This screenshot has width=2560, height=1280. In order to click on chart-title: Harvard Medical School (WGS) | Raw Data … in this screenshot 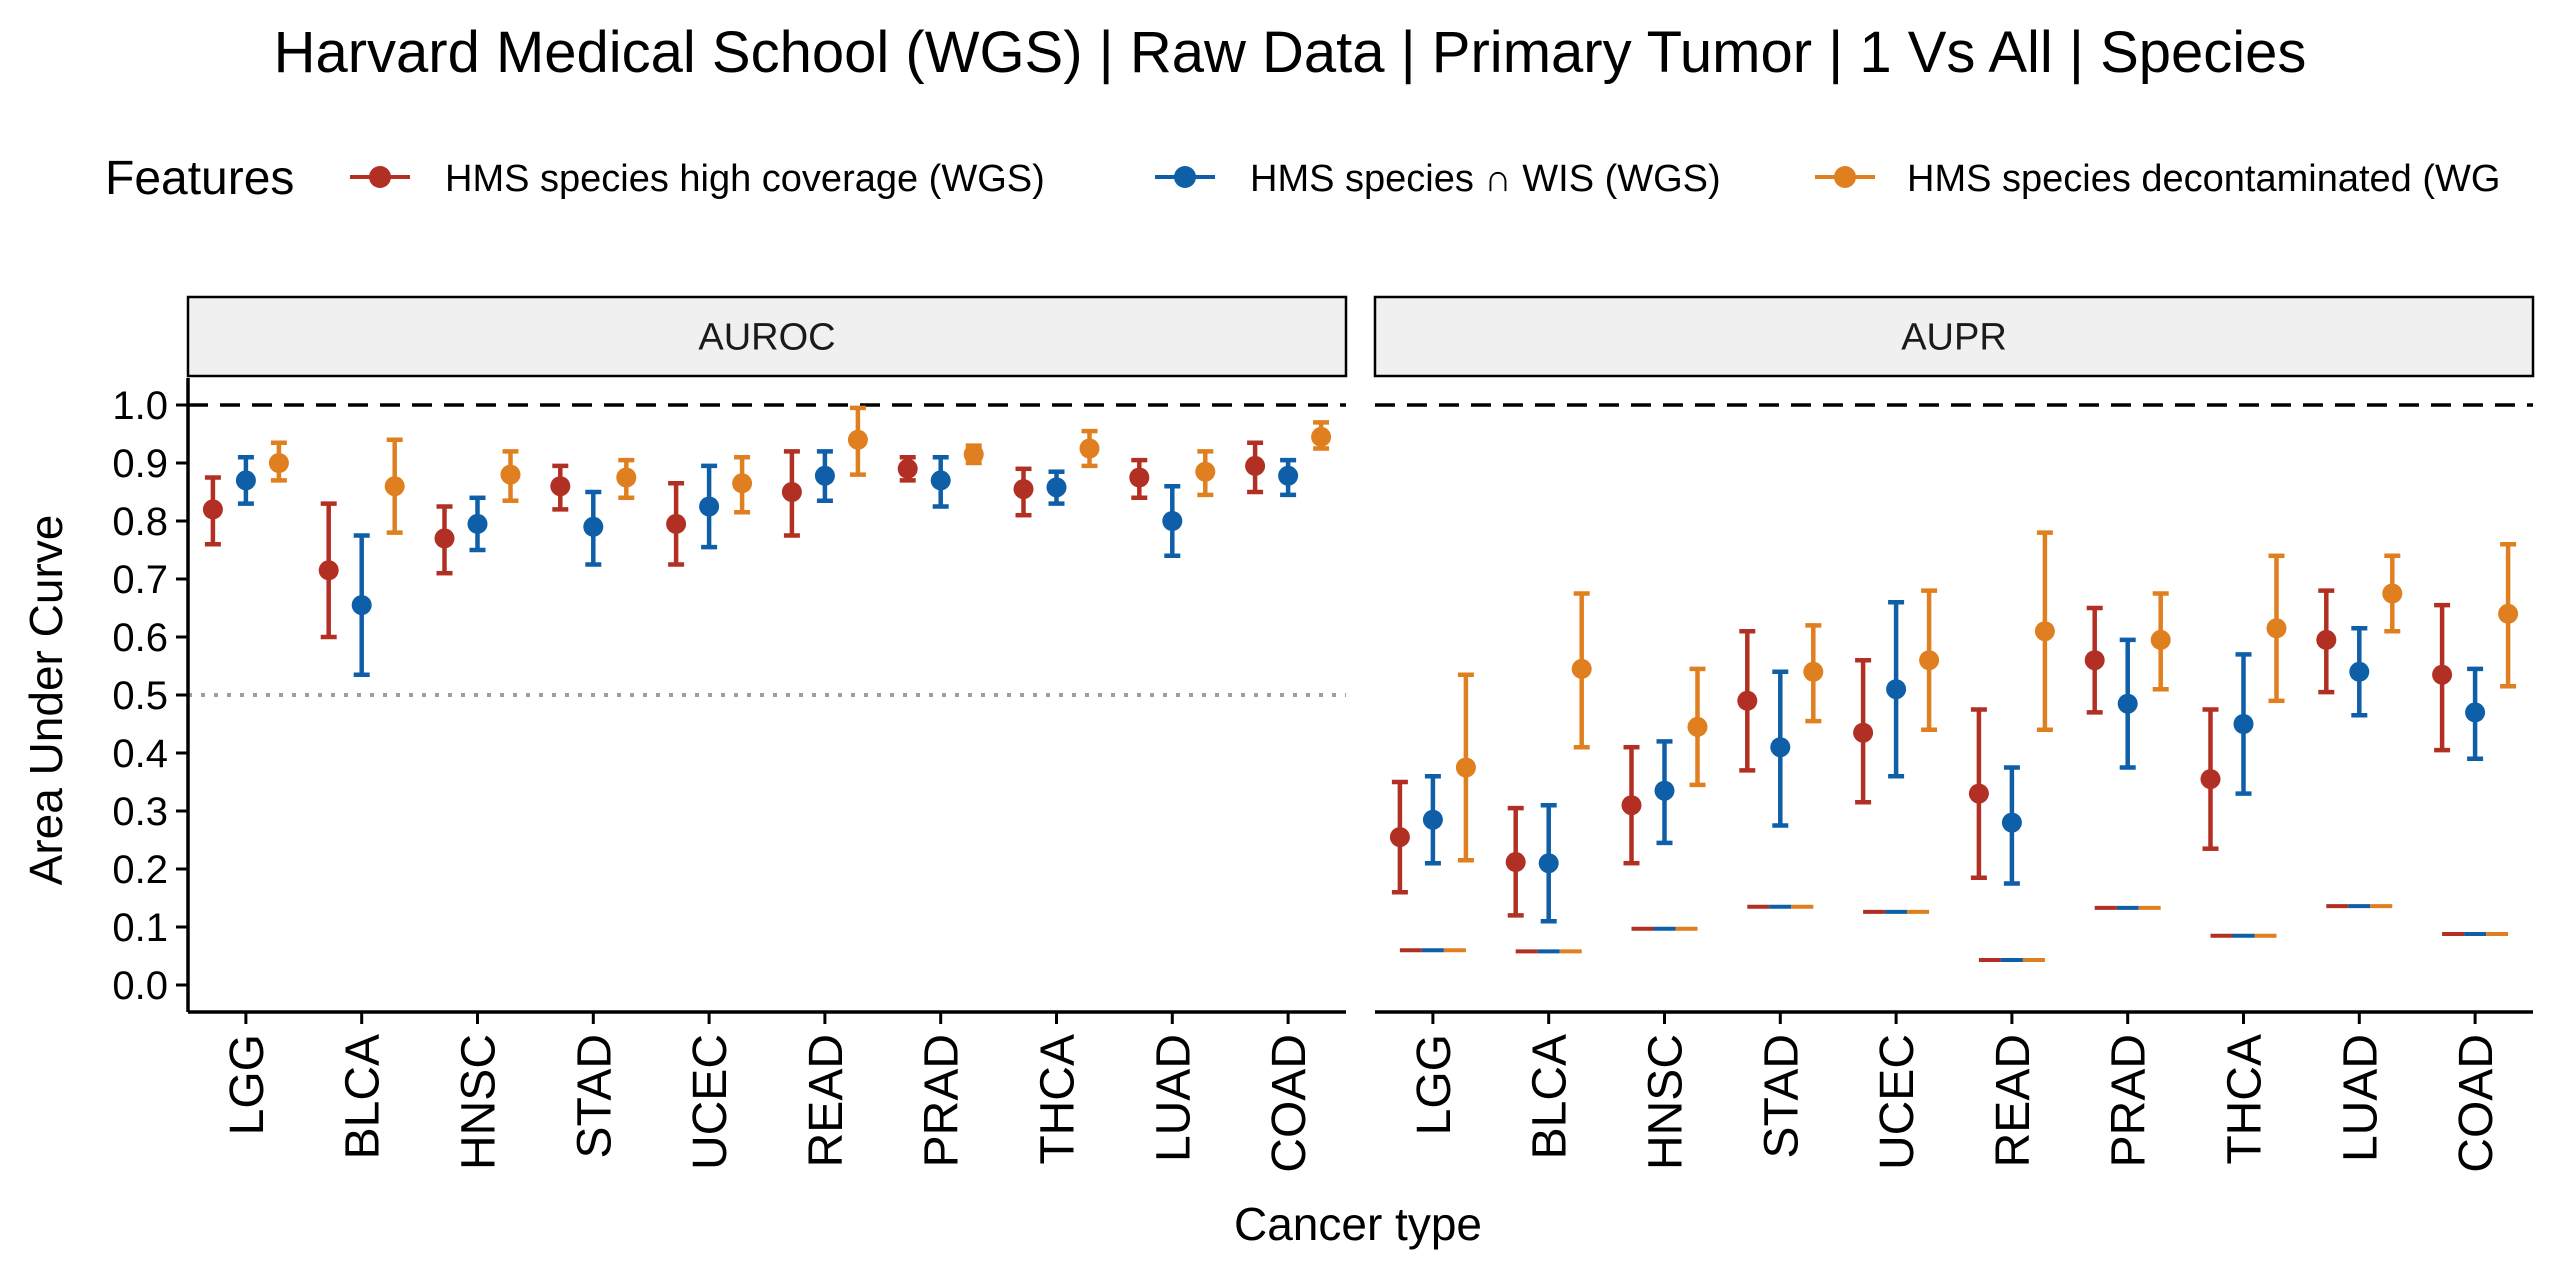, I will do `click(1290, 52)`.